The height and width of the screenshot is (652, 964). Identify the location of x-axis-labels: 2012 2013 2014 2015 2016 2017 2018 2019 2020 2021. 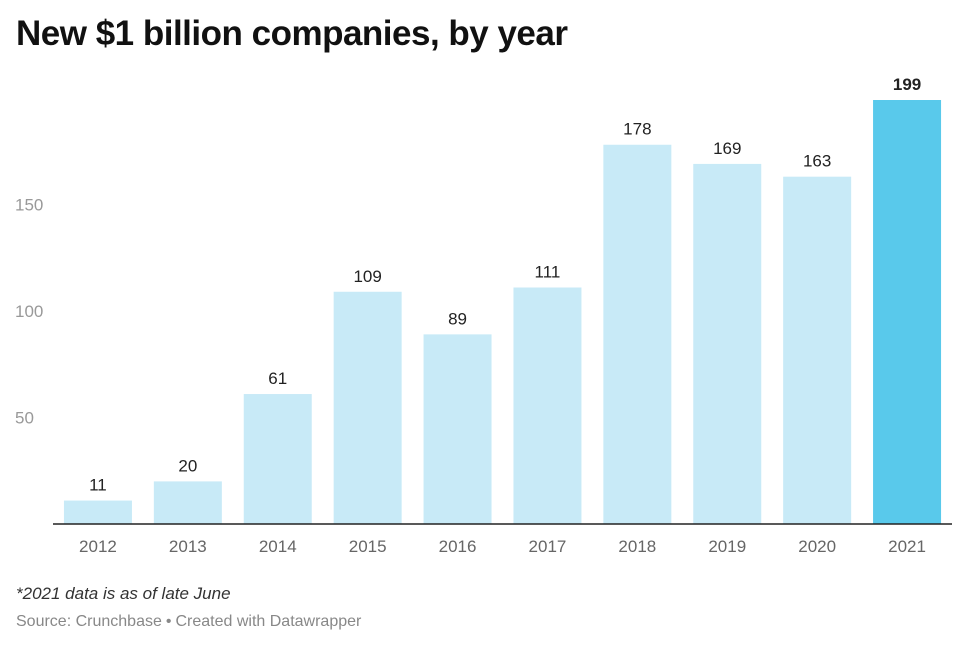
(502, 546).